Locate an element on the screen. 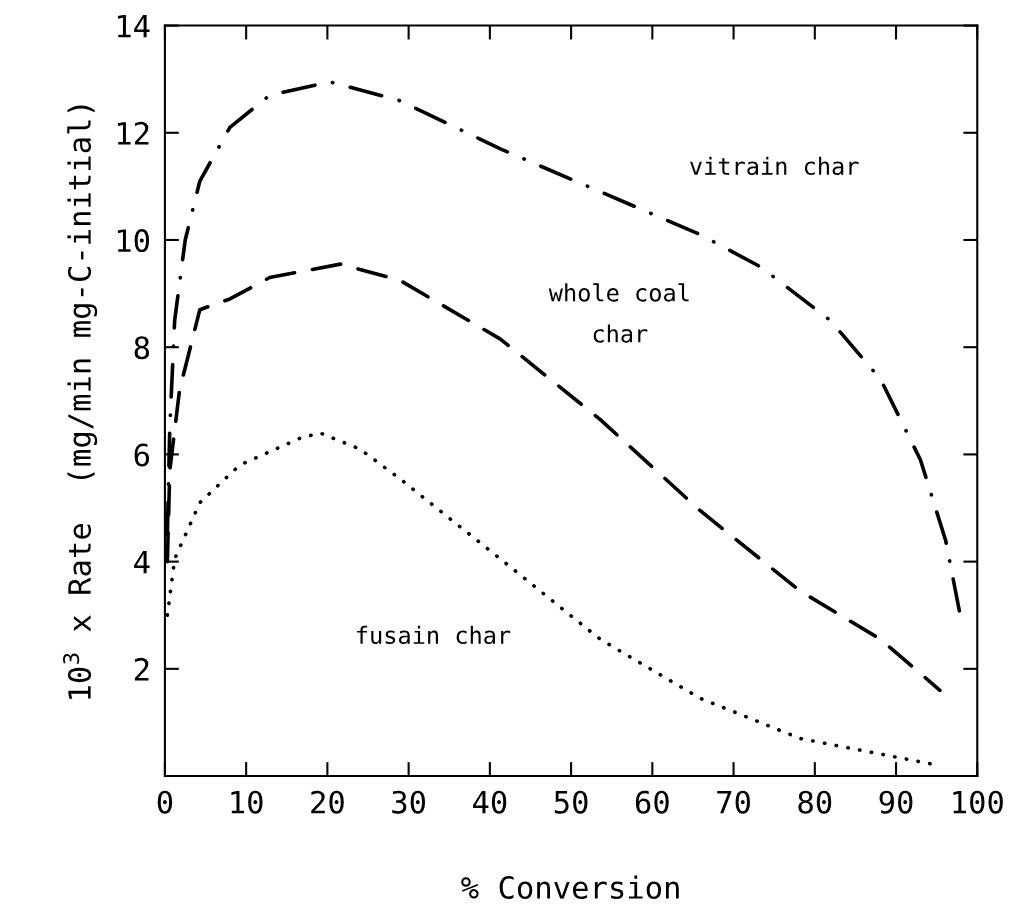 This screenshot has width=1018, height=913. x-tick-label: 70 is located at coordinates (733, 802).